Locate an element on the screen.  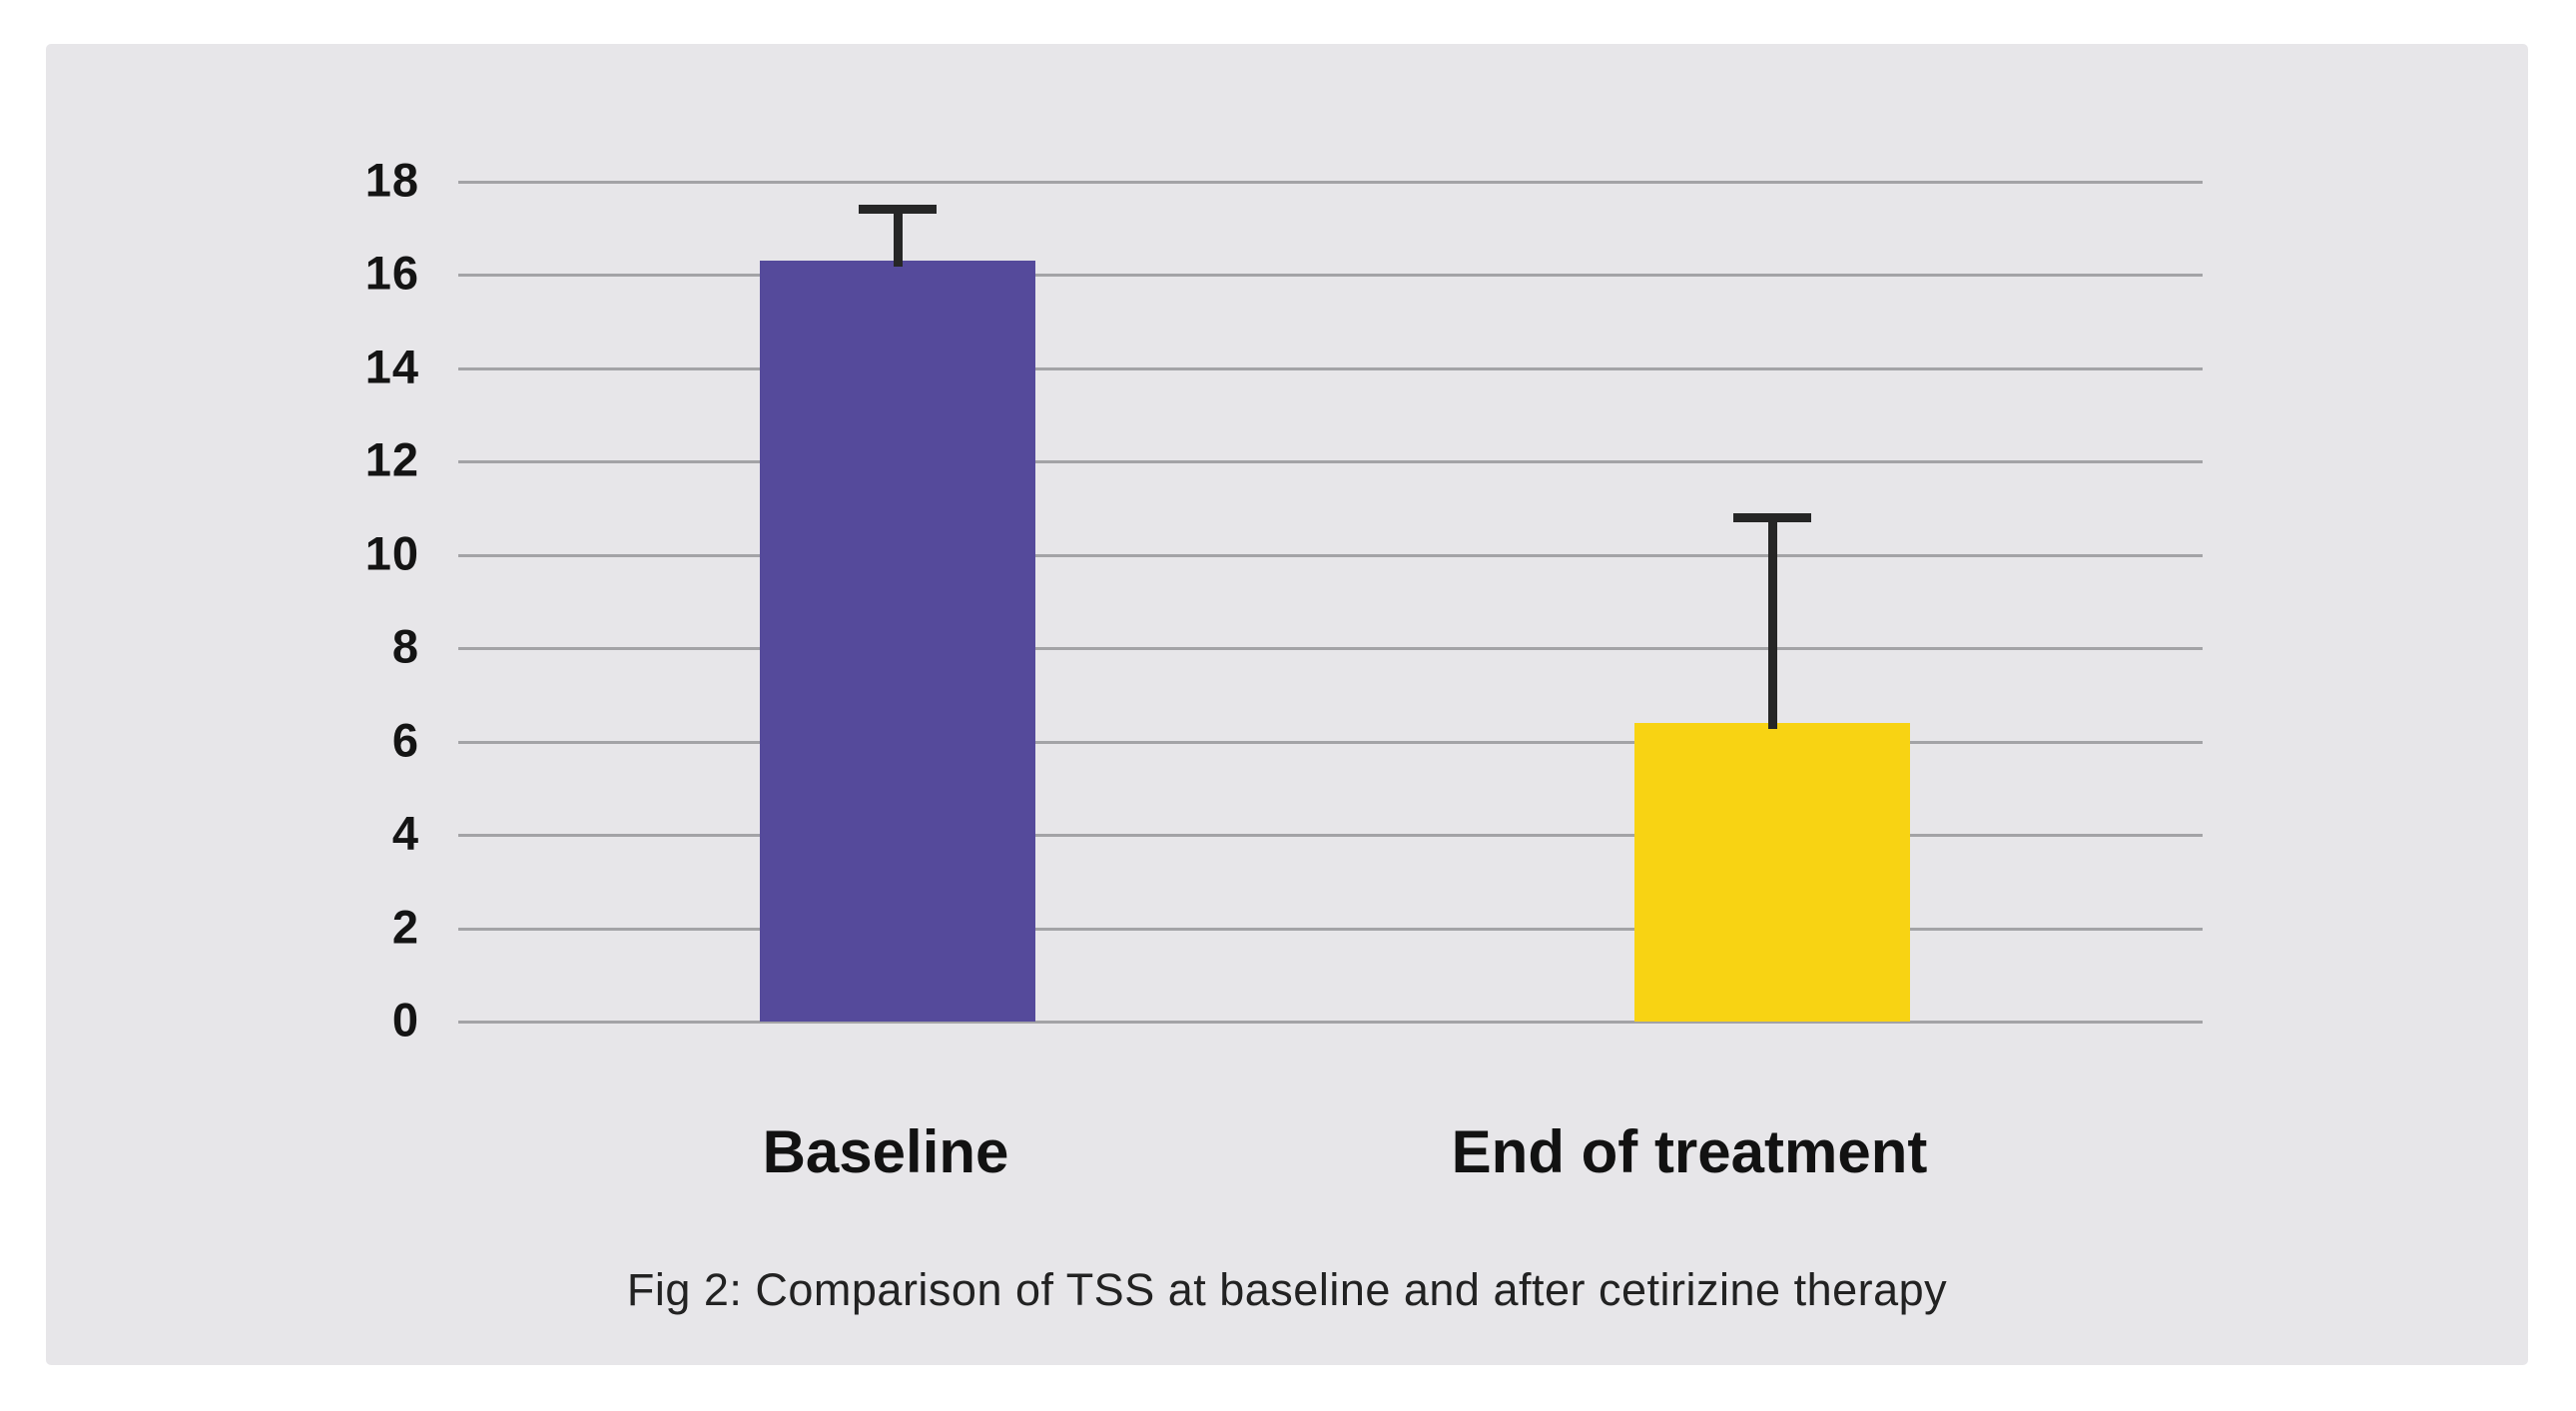
y-tick-label-2: 2 is located at coordinates (405, 927).